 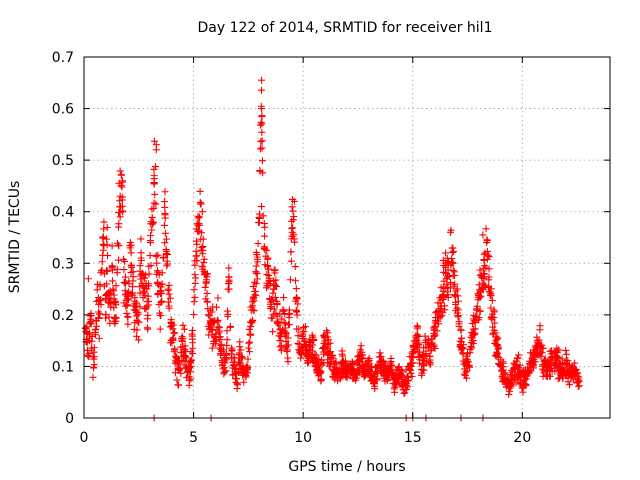 What do you see at coordinates (63, 367) in the screenshot?
I see `y-tick-label: 0.1` at bounding box center [63, 367].